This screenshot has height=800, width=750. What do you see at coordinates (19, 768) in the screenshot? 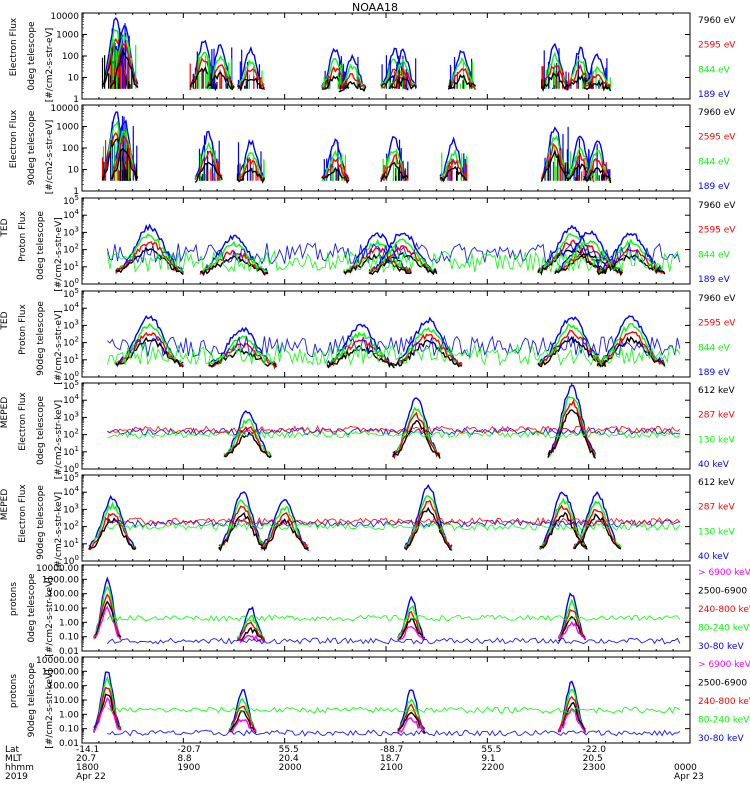
I see `x-axis-row-label: hhmm` at bounding box center [19, 768].